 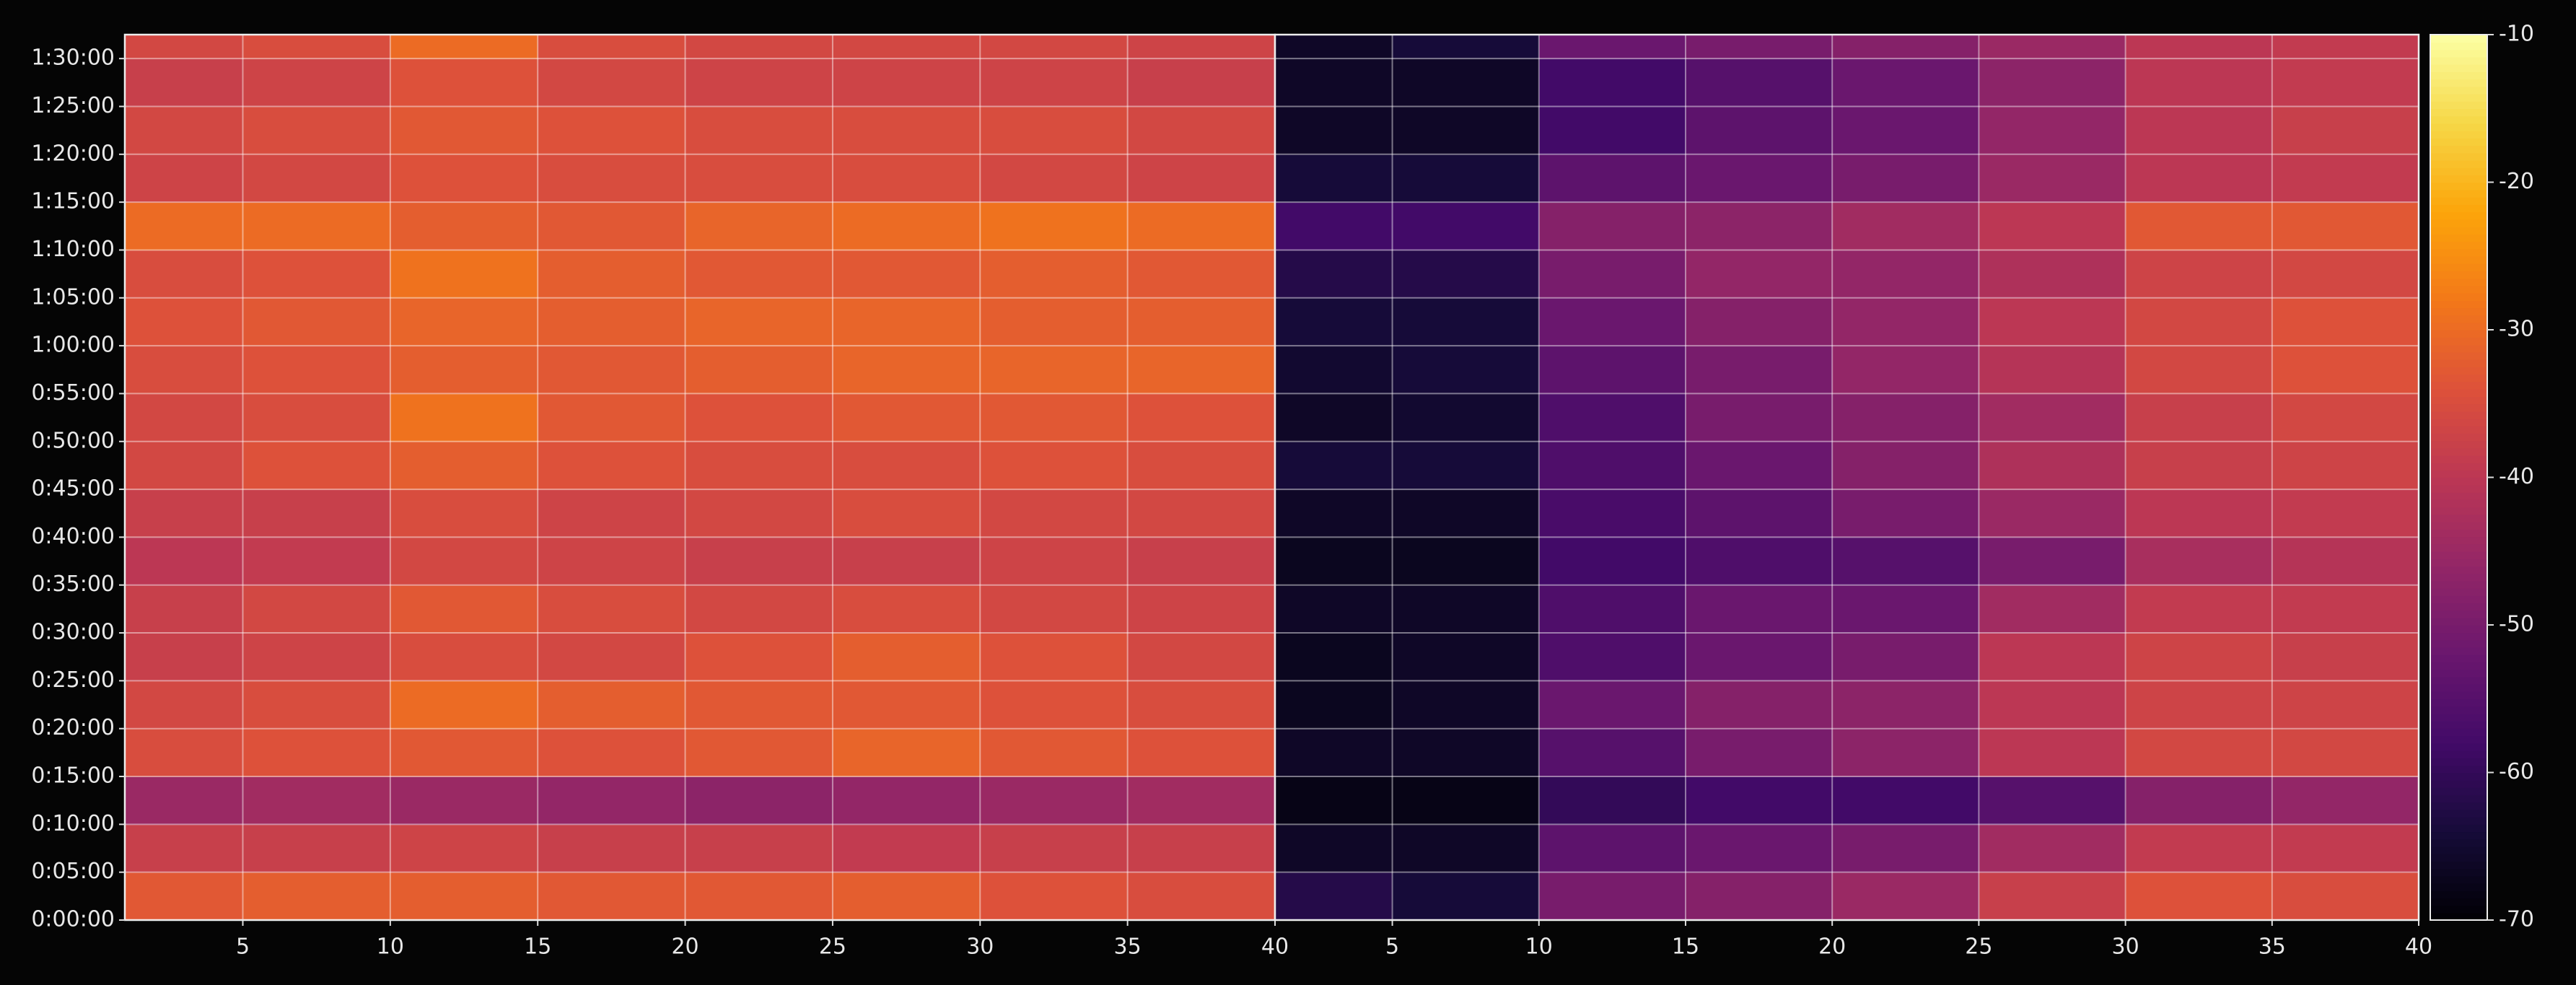 I want to click on x-tick-label: 40, so click(x=1275, y=947).